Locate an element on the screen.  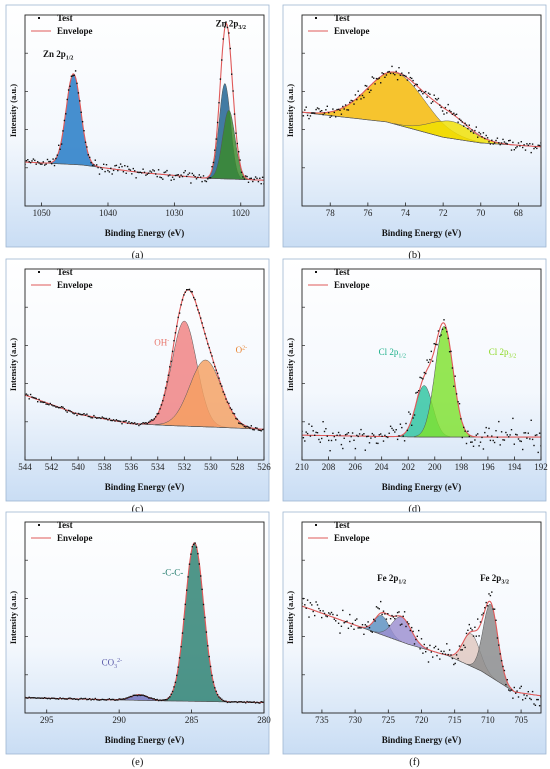
peak-label-main: Fe 2p is located at coordinates (490, 578).